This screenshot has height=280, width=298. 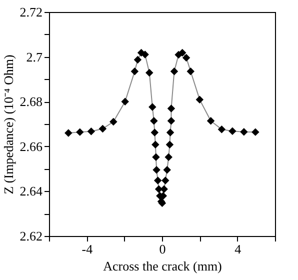 What do you see at coordinates (31, 236) in the screenshot?
I see `y-tick-label: 2.62` at bounding box center [31, 236].